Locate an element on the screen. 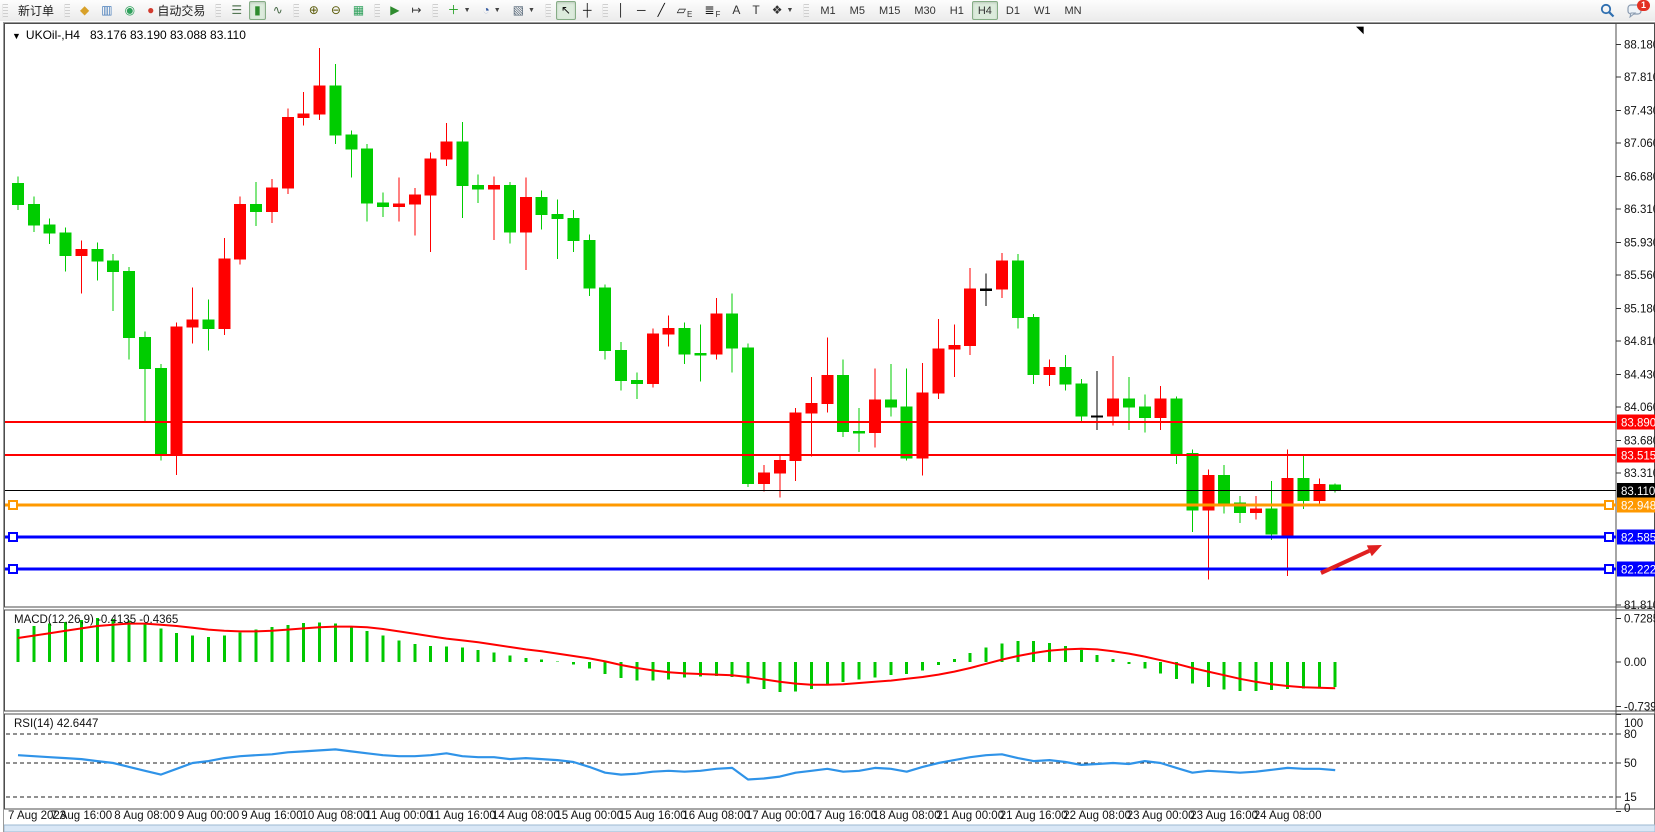 The image size is (1655, 832). auto-scroll-button: ▶ is located at coordinates (394, 10).